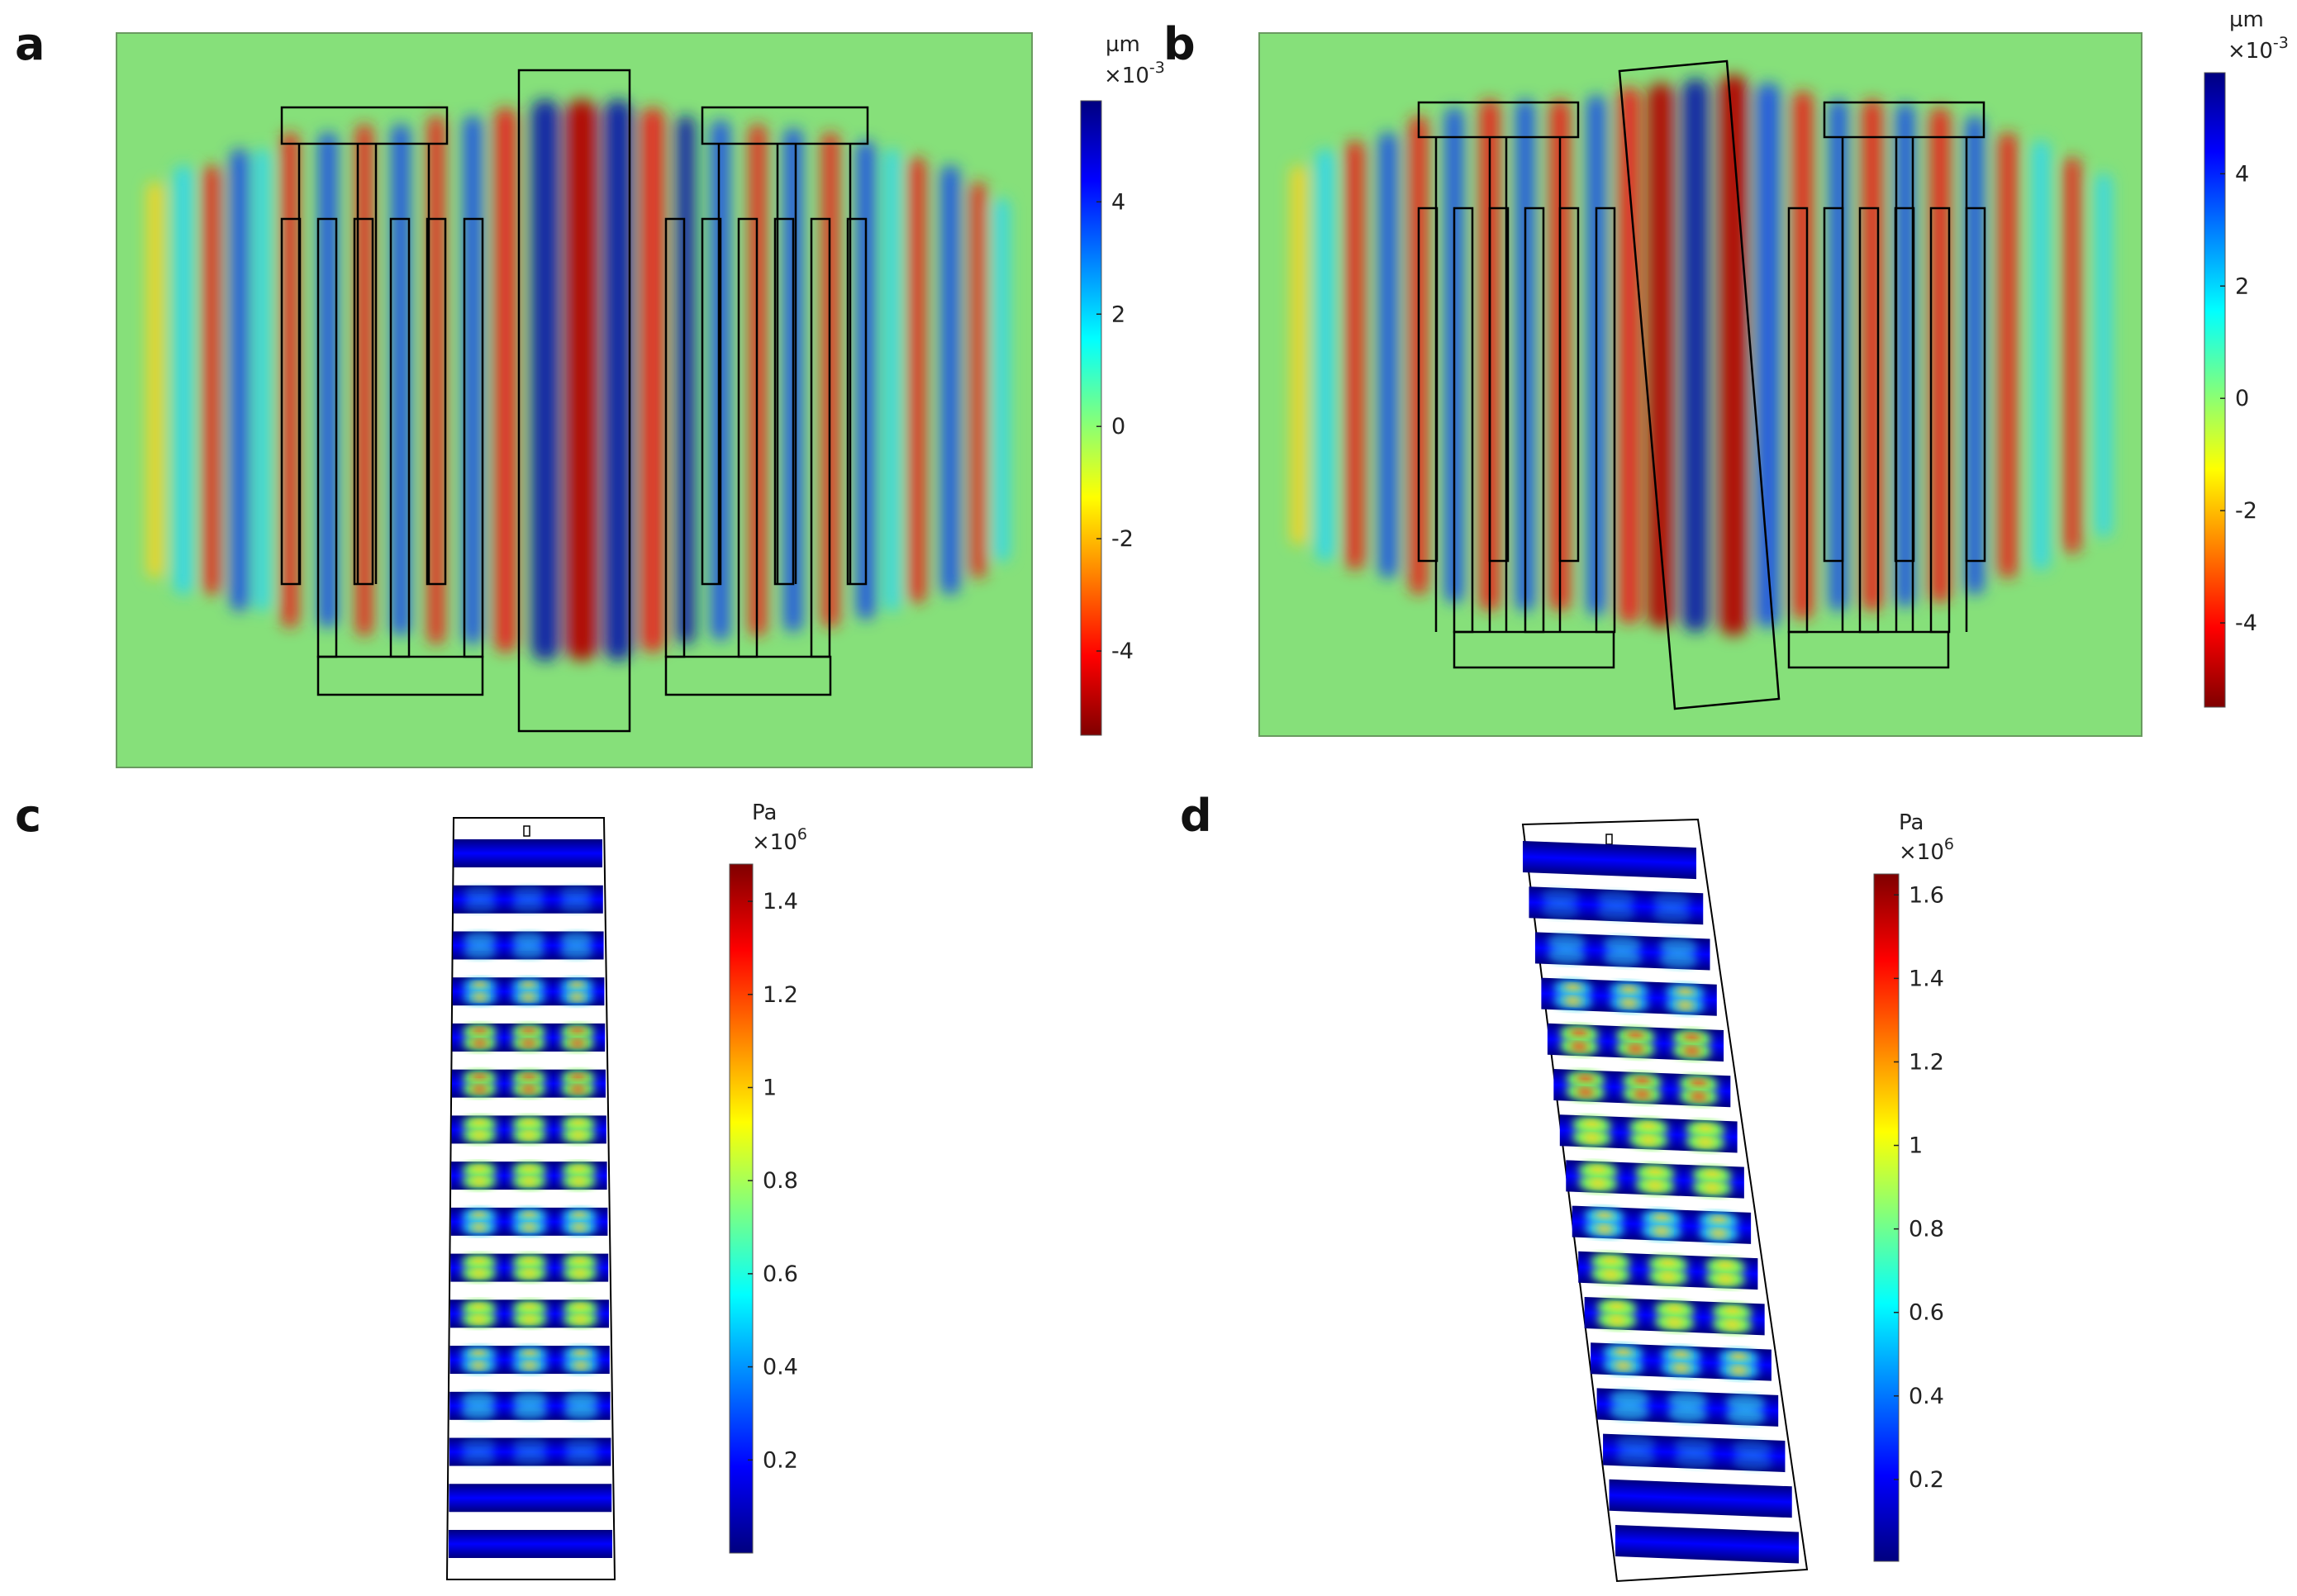 The image size is (2297, 1596). I want to click on colorbar-b-tick-label: -4, so click(2246, 623).